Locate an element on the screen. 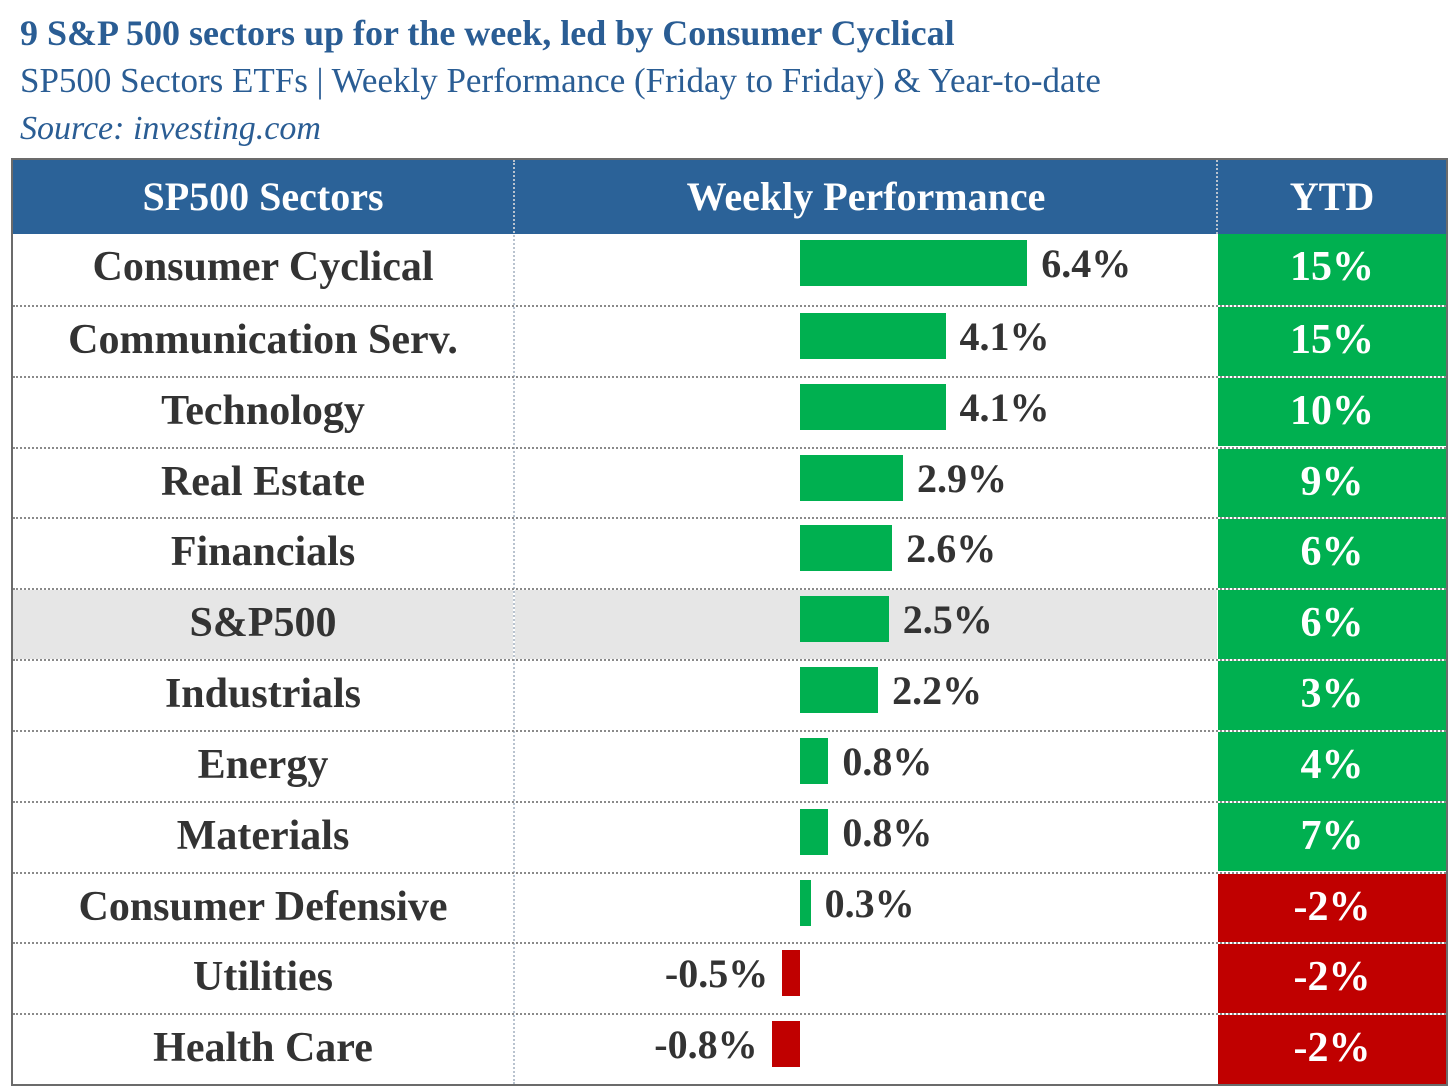  table-row: Technology 4.1% 10% is located at coordinates (729, 411).